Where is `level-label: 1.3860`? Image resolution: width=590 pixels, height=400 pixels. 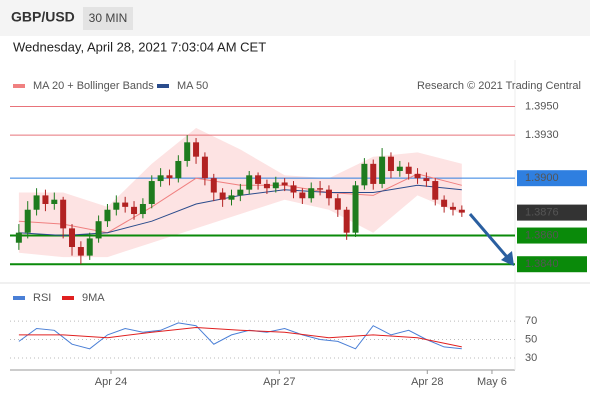 level-label: 1.3860 is located at coordinates (542, 235).